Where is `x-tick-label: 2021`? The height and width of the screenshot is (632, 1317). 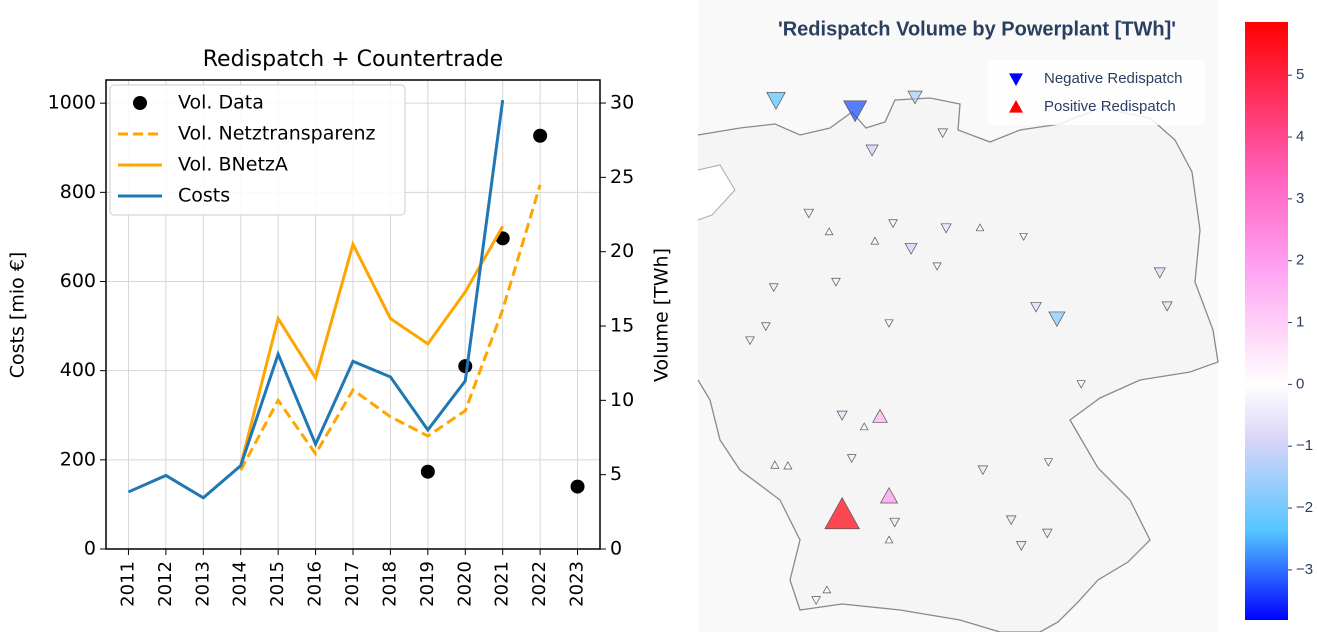 x-tick-label: 2021 is located at coordinates (502, 584).